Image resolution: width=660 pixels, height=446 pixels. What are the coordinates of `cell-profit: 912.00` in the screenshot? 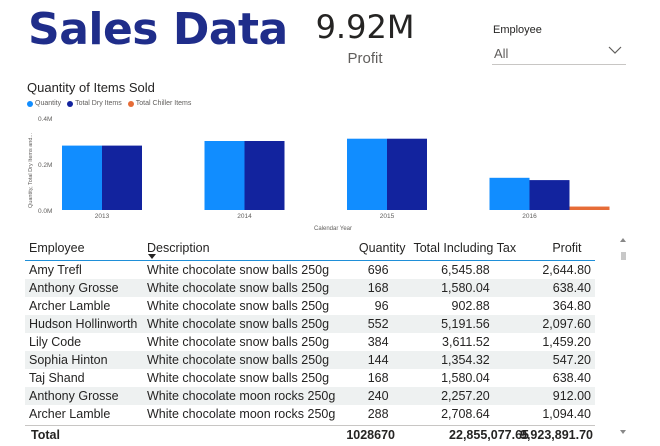 It's located at (571, 396).